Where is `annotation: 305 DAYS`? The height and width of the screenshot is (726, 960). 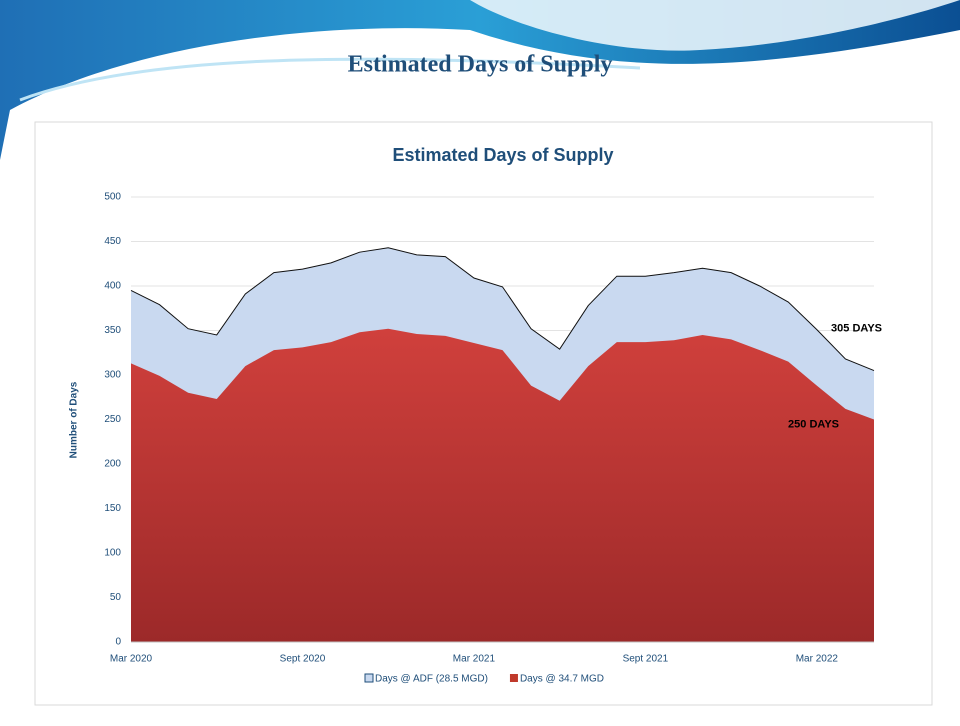 annotation: 305 DAYS is located at coordinates (856, 328).